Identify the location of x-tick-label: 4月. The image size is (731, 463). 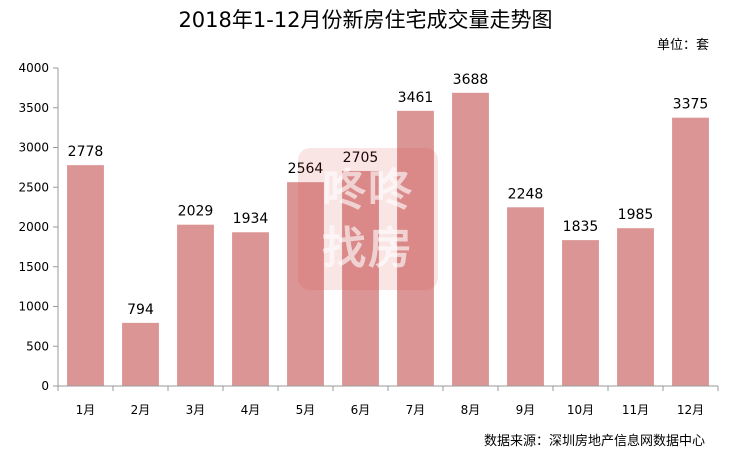
(251, 410).